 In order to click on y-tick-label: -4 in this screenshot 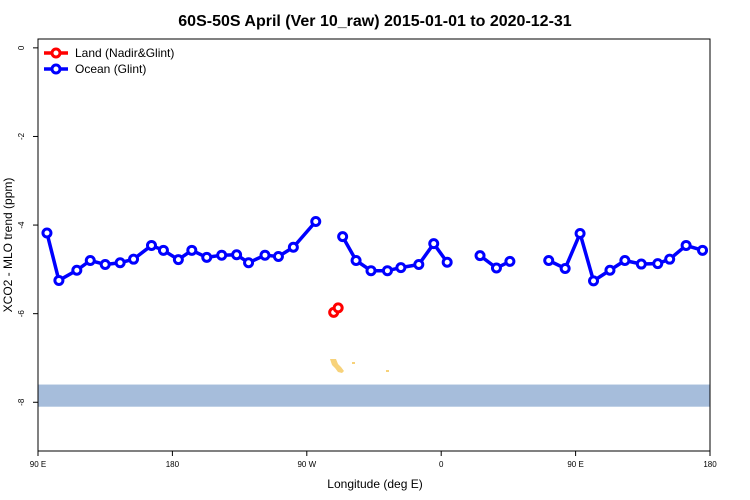, I will do `click(21, 225)`.